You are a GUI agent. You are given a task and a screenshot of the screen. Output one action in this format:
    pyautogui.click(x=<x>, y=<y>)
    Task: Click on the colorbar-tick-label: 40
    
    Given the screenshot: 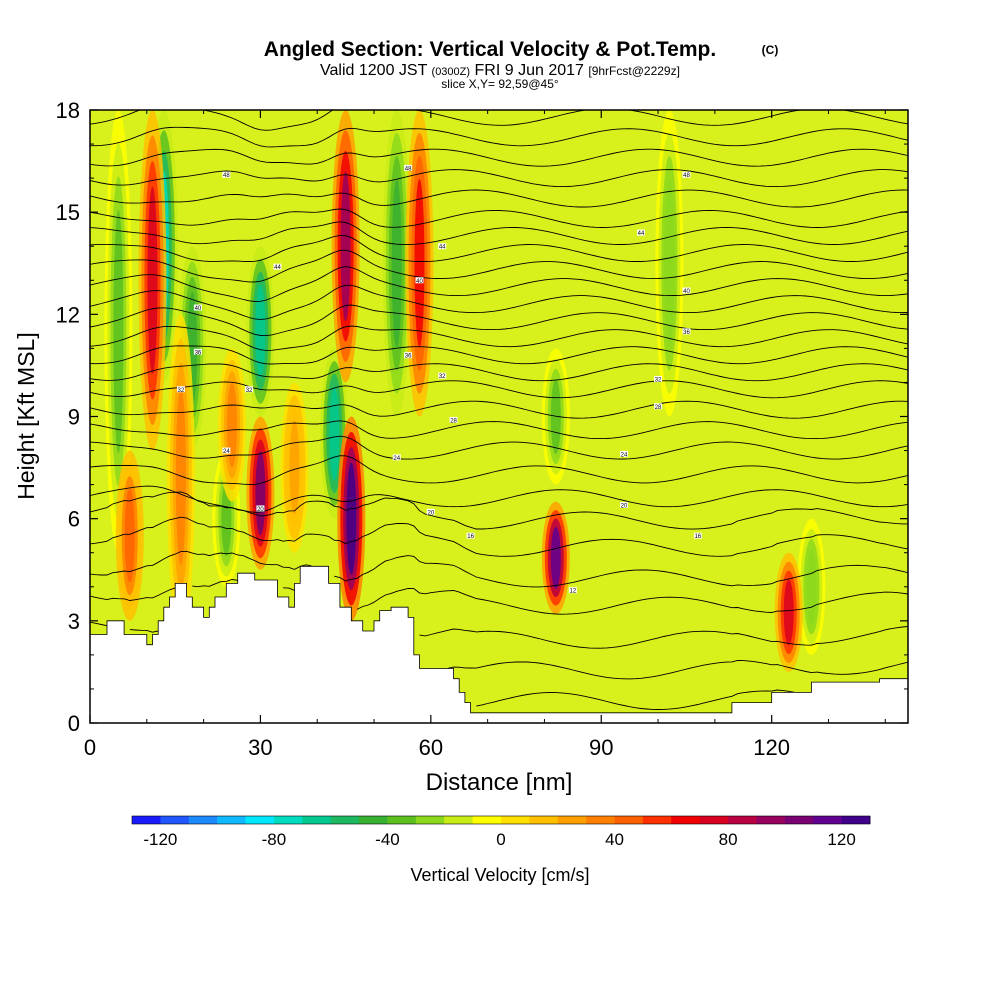 What is the action you would take?
    pyautogui.click(x=614, y=839)
    